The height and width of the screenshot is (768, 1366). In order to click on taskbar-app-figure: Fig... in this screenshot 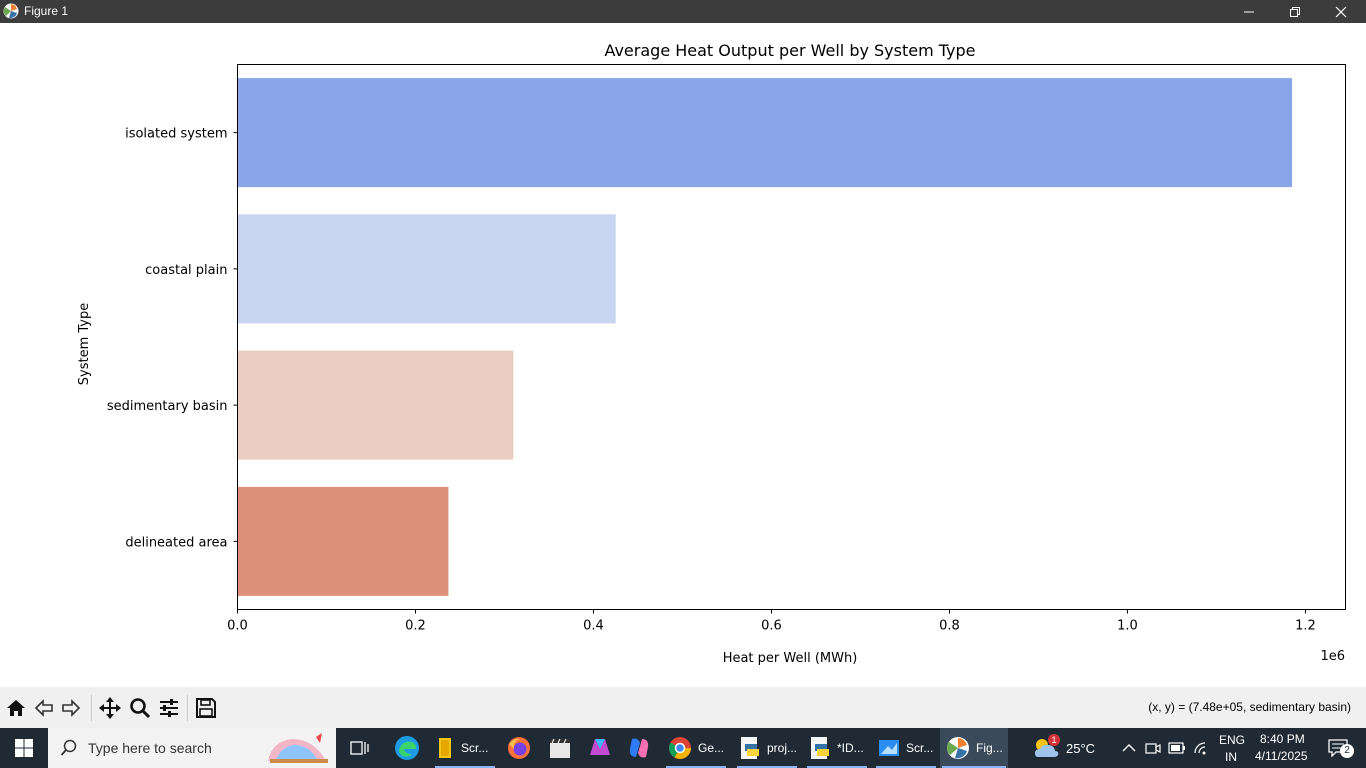, I will do `click(974, 748)`.